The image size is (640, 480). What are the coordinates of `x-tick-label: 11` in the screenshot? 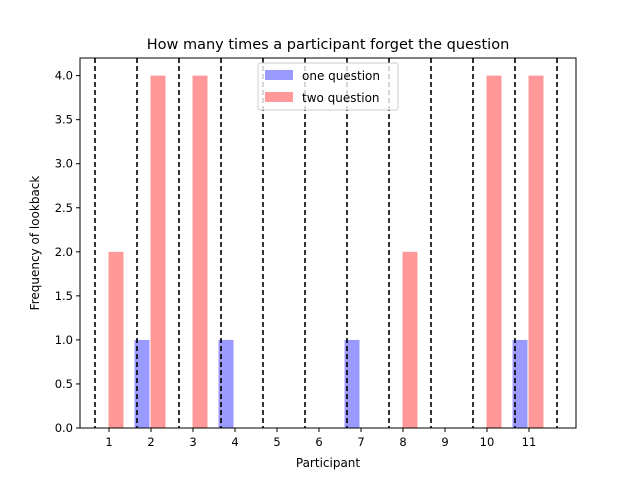 It's located at (529, 442).